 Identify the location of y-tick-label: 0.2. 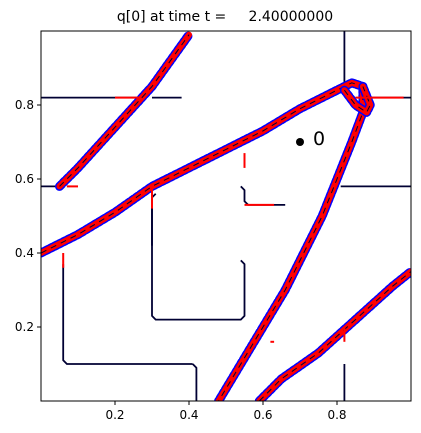
(24, 327).